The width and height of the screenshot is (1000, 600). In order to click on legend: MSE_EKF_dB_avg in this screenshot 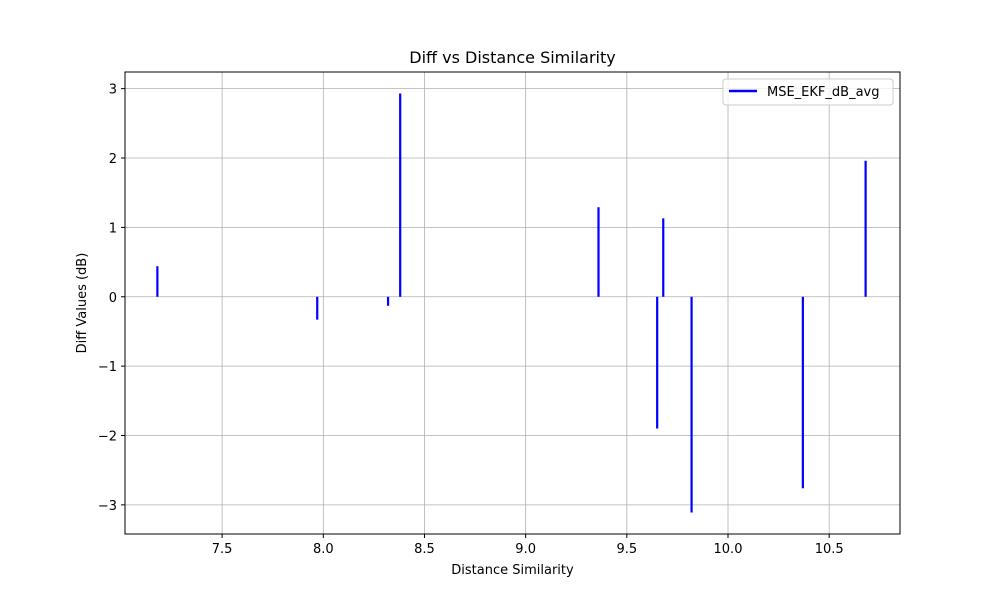, I will do `click(808, 92)`.